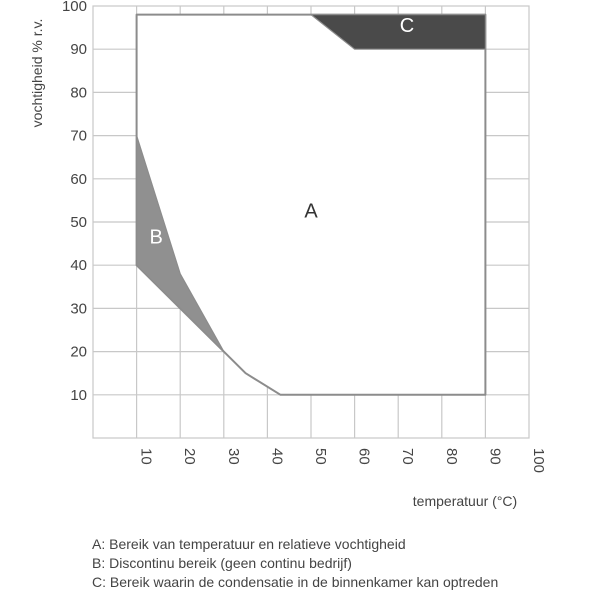 This screenshot has width=600, height=600. I want to click on x-tick-label: 90, so click(494, 456).